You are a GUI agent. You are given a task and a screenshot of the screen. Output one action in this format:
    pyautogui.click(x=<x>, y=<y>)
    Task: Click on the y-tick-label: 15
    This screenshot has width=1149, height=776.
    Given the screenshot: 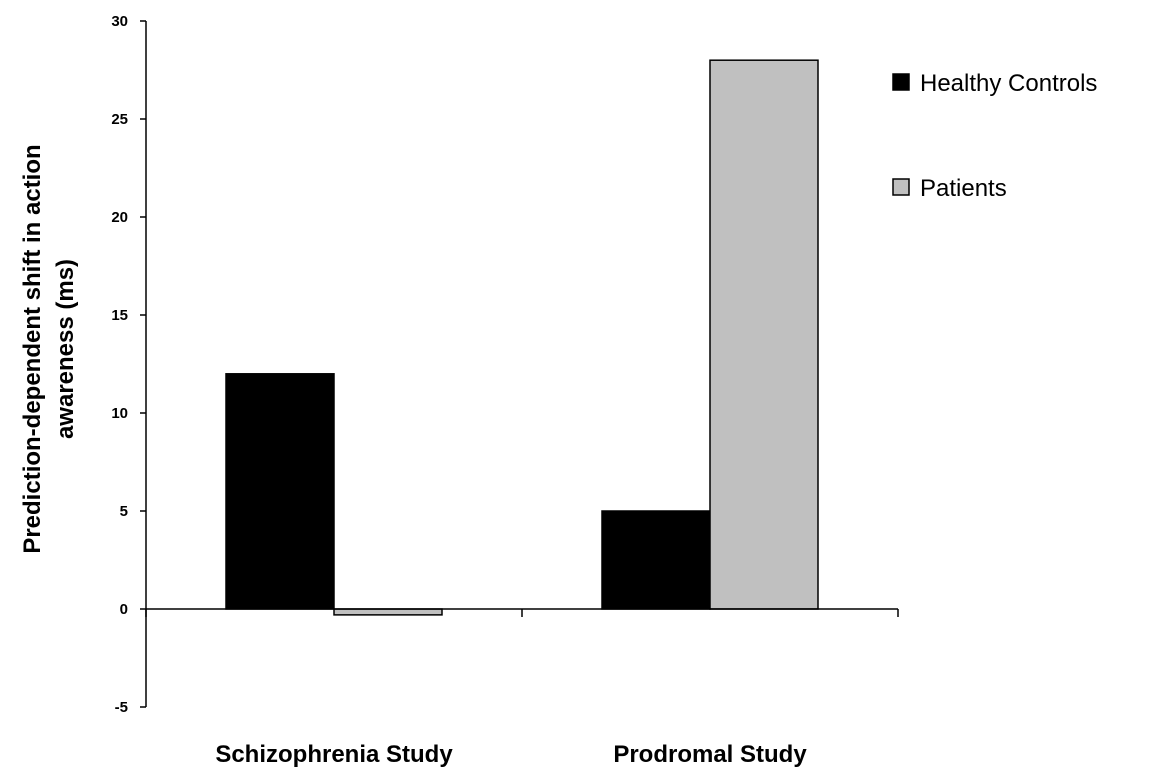 What is the action you would take?
    pyautogui.click(x=119, y=315)
    